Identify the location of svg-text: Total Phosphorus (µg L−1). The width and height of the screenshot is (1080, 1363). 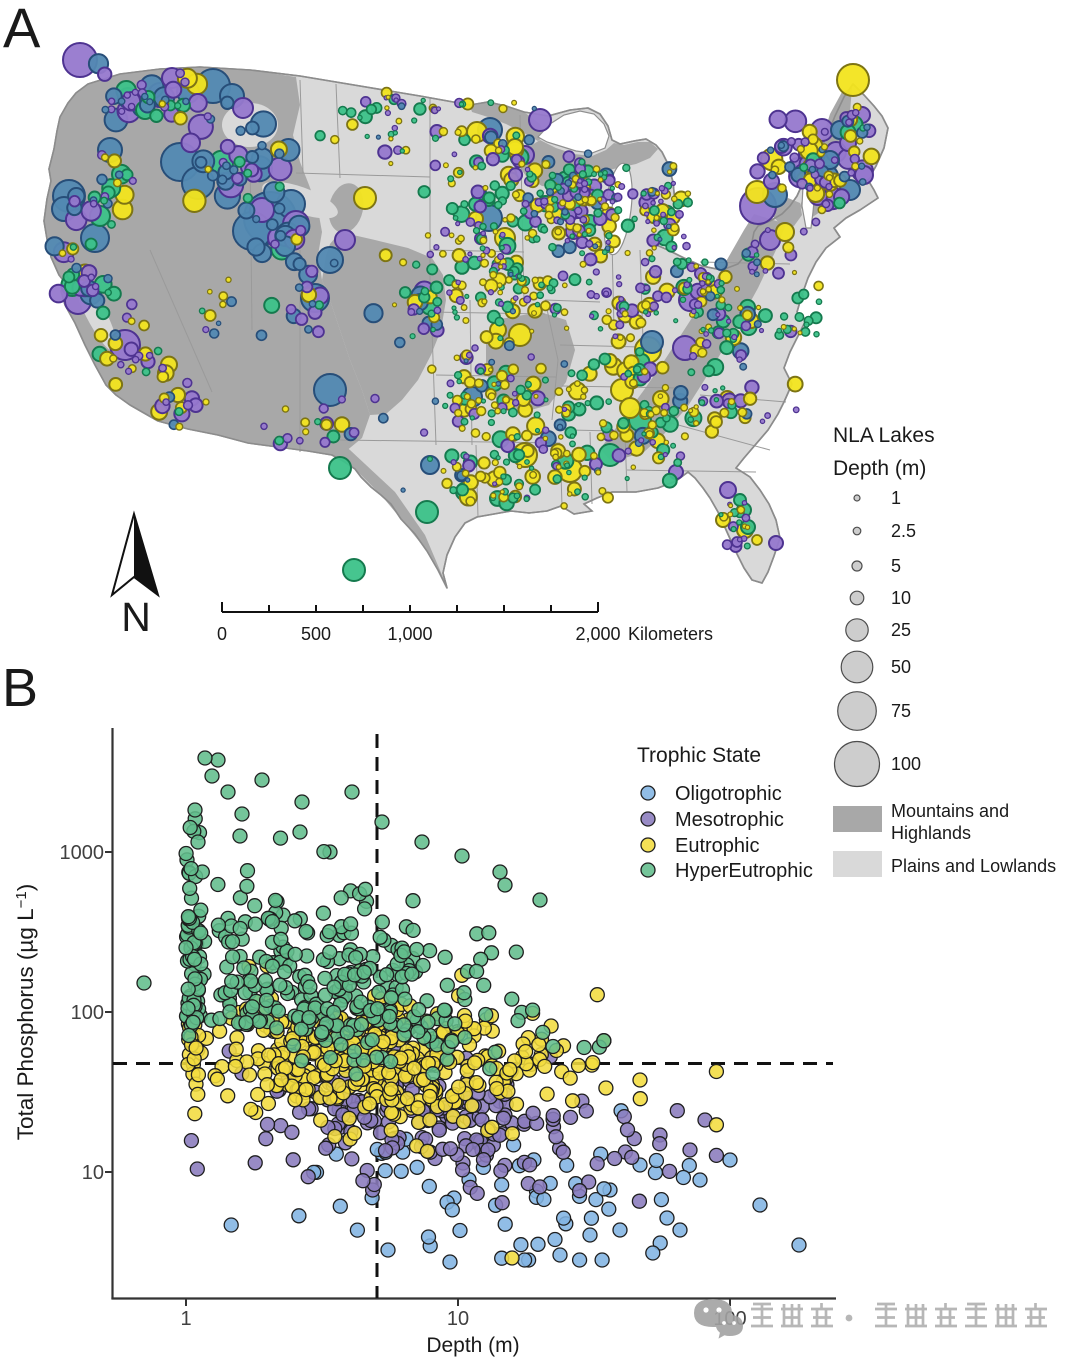
(25, 1012).